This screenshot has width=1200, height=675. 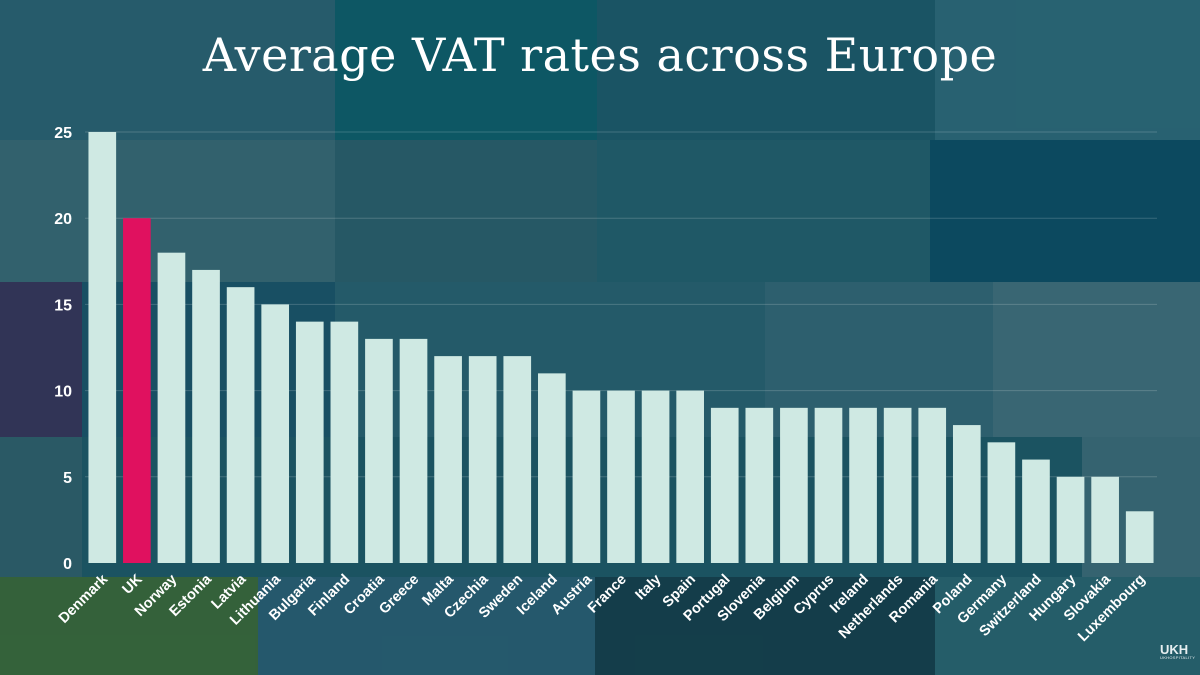 I want to click on y-tick-label: 5, so click(x=67, y=478).